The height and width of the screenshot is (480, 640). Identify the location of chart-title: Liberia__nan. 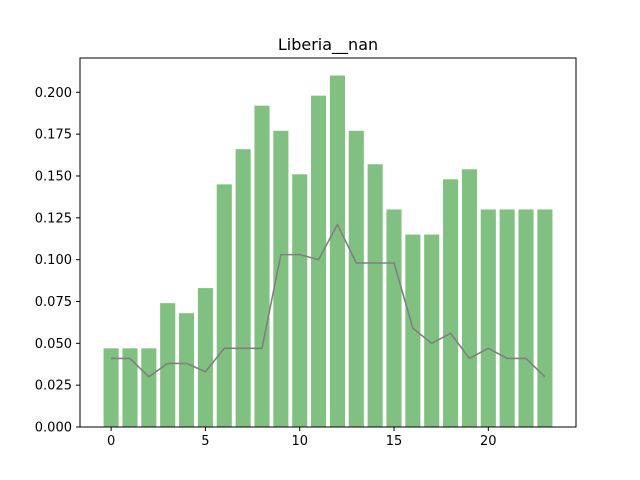
(328, 45).